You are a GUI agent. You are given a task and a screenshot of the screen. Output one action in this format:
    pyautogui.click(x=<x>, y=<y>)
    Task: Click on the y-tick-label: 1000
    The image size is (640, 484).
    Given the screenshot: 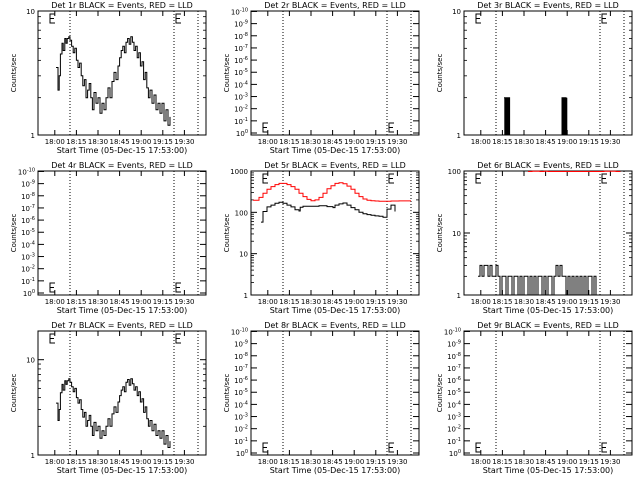 What is the action you would take?
    pyautogui.click(x=239, y=172)
    